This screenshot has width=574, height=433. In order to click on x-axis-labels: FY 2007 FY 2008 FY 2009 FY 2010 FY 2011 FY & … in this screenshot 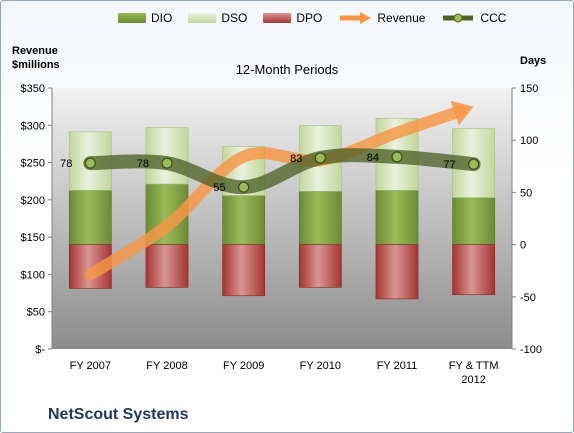, I will do `click(284, 373)`.